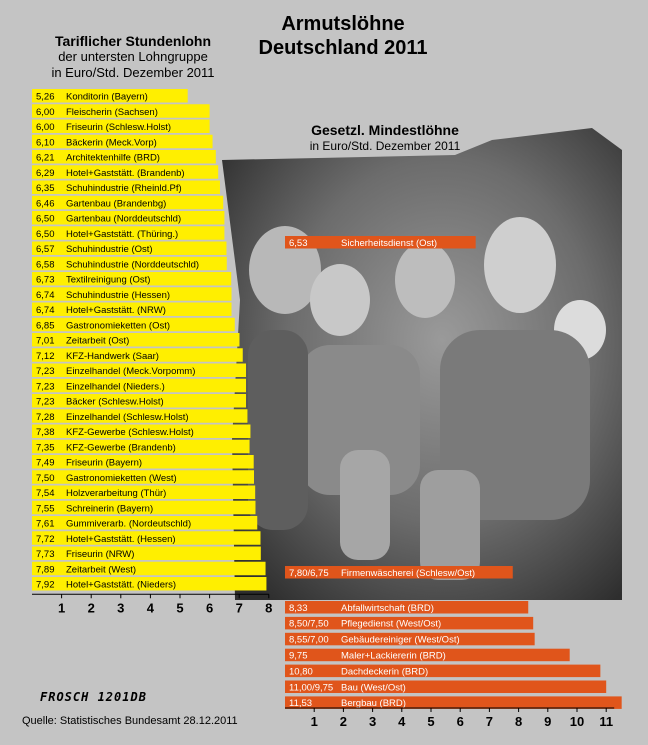  I want to click on left-bar-21: 7,23 Bäcker (Schlesw.Holst), so click(139, 401).